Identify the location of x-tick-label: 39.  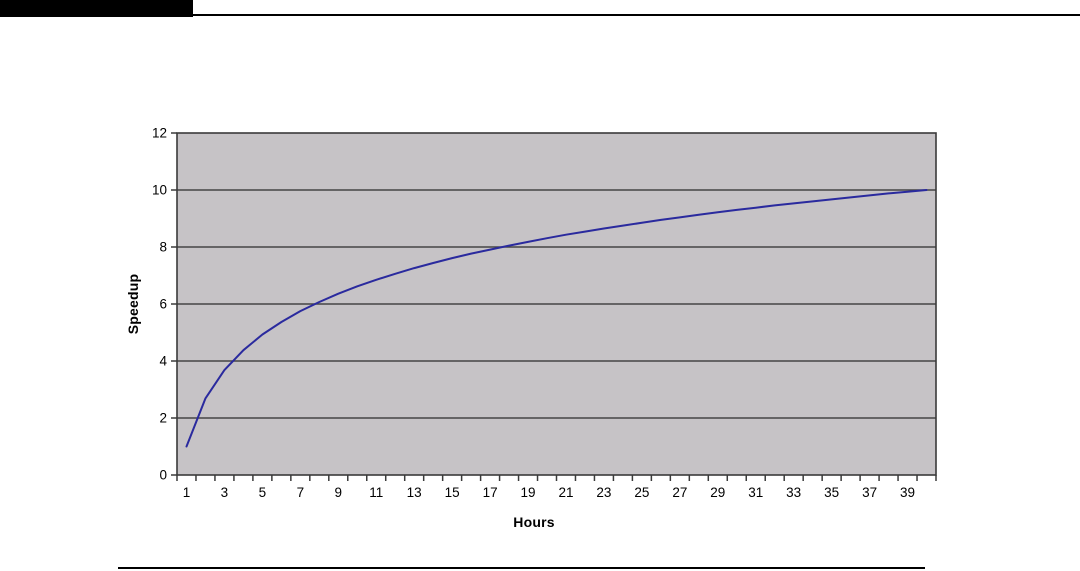
(907, 492).